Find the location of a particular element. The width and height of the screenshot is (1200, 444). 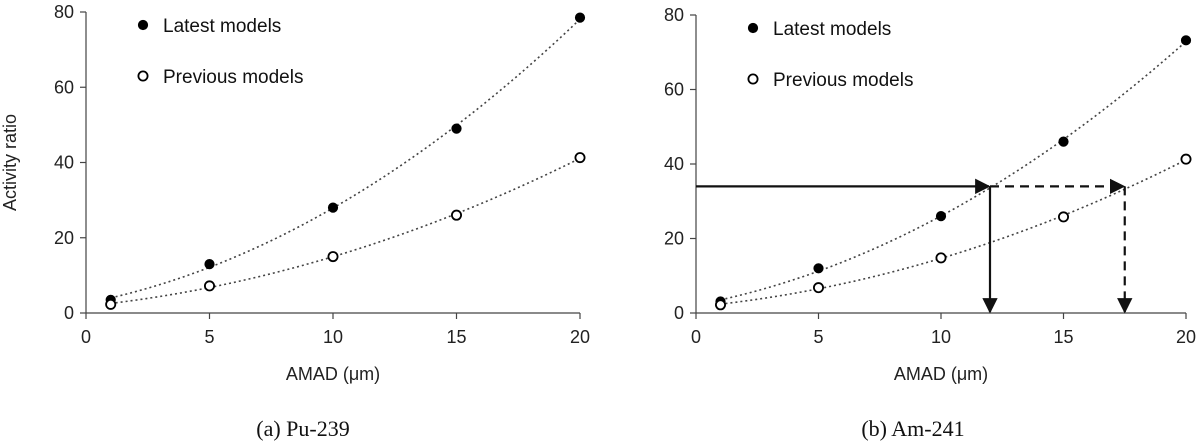

panel-caption: (b) Am-241 is located at coordinates (912, 428).